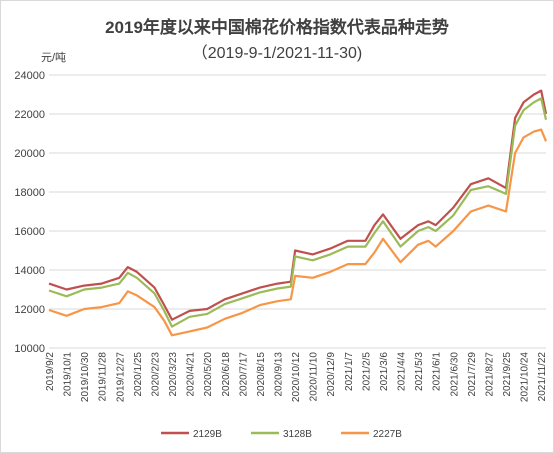 The width and height of the screenshot is (554, 453). I want to click on chart-subtitle: （2019-9-1/2021-11-30), so click(277, 53).